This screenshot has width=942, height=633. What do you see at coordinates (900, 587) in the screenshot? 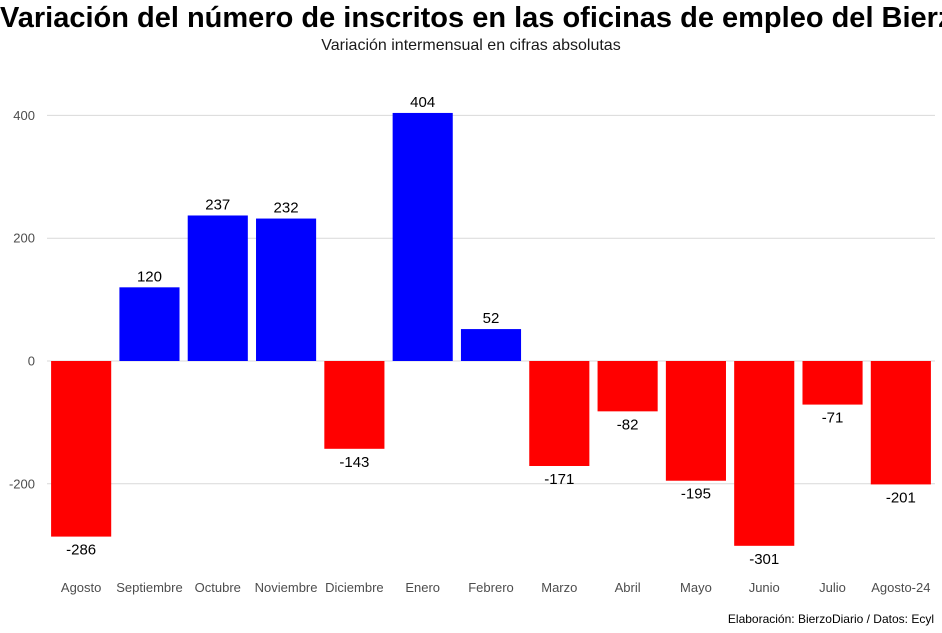
I see `x-tick-label: Agosto-24` at bounding box center [900, 587].